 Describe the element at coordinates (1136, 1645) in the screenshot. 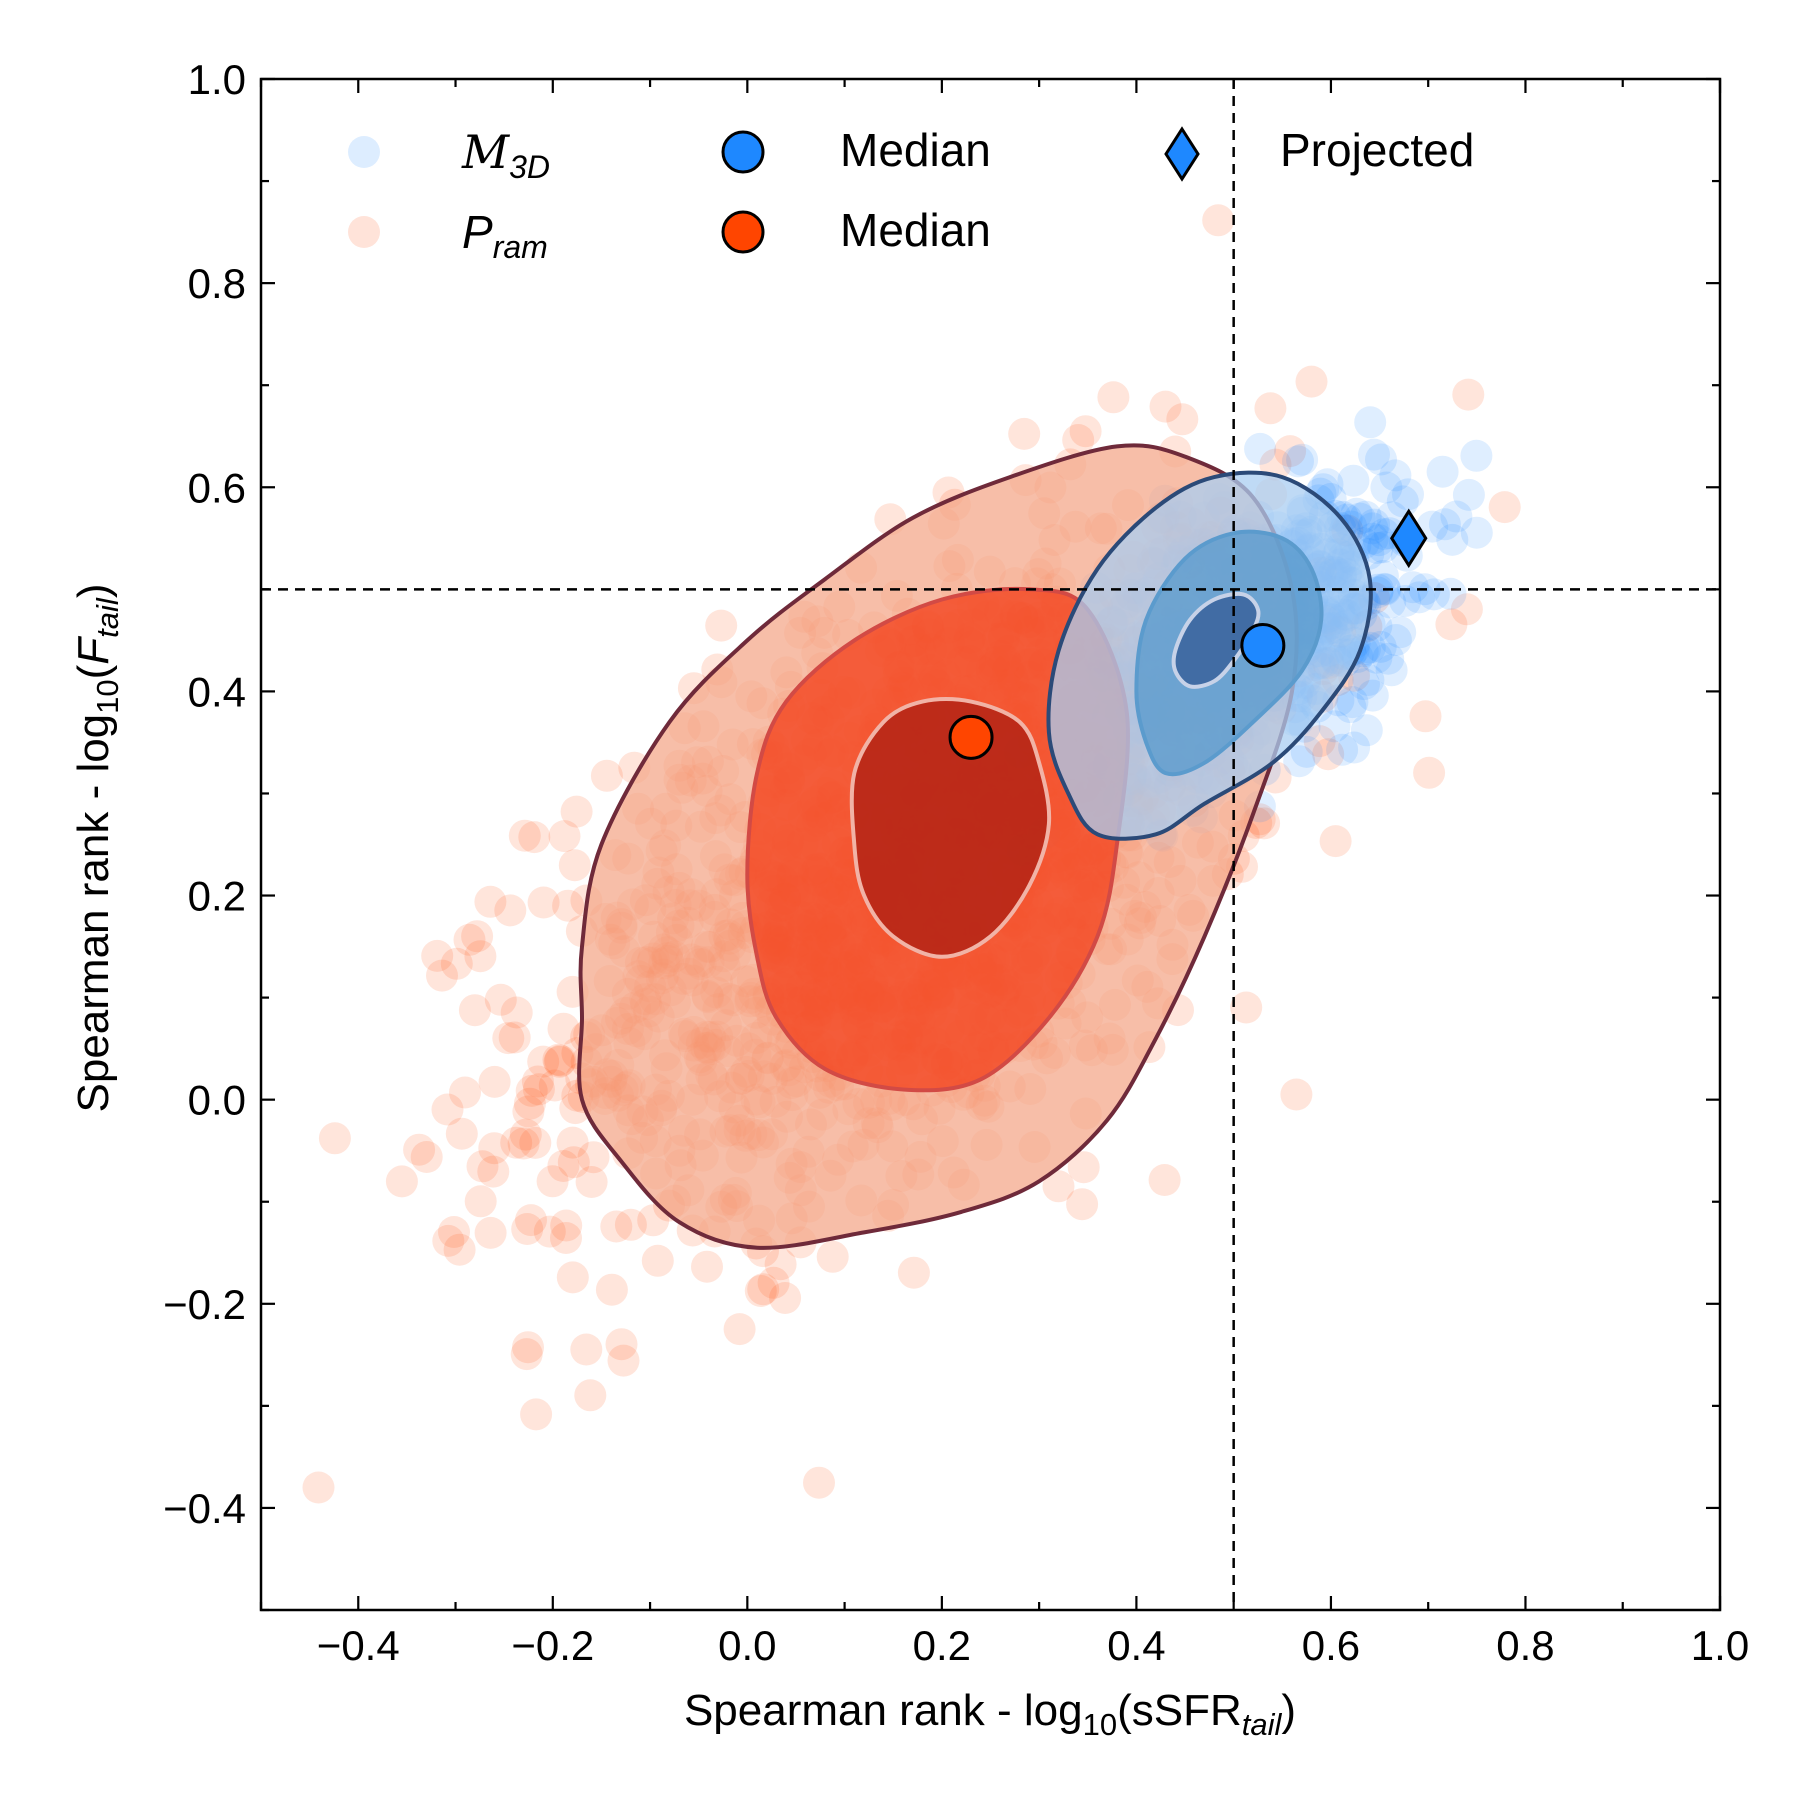

I see `x-tick-label: 0.4` at that location.